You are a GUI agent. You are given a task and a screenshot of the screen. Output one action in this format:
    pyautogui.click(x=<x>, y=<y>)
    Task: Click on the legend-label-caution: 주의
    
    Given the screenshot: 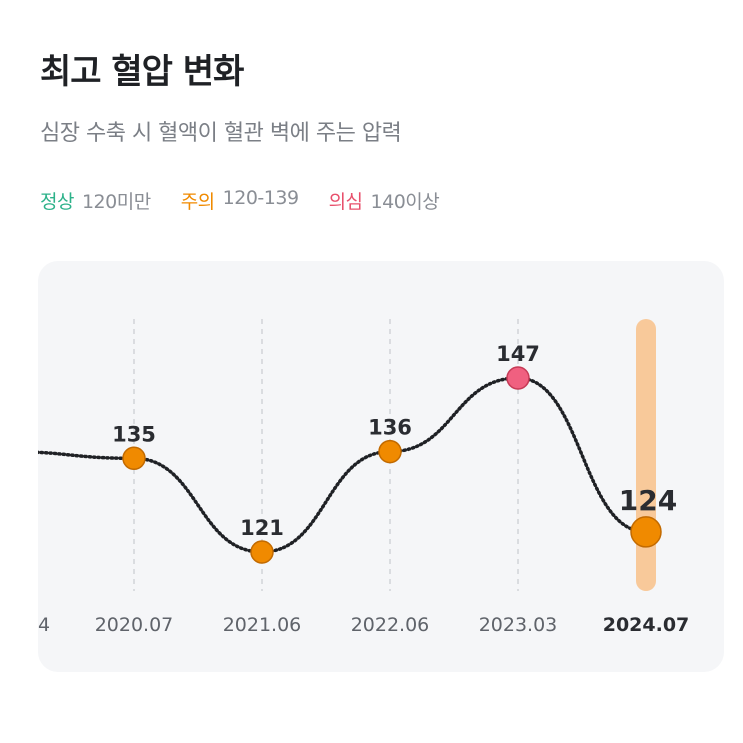 What is the action you would take?
    pyautogui.click(x=197, y=202)
    